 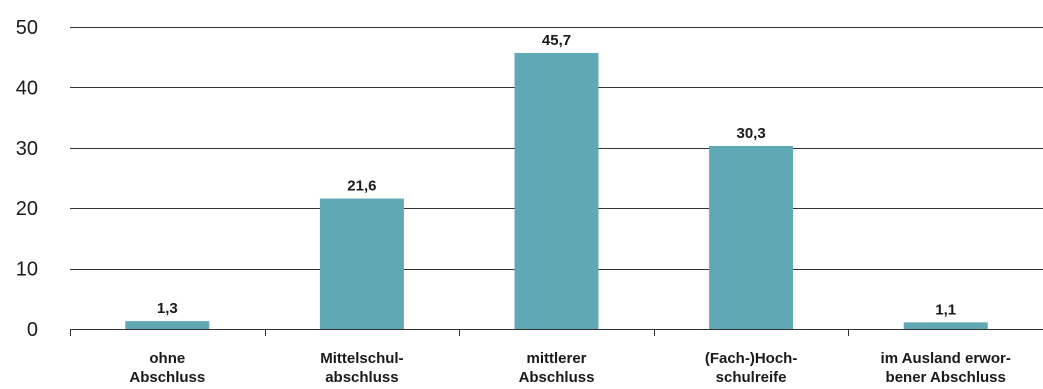 I want to click on y-tick-label: 20, so click(x=27, y=209).